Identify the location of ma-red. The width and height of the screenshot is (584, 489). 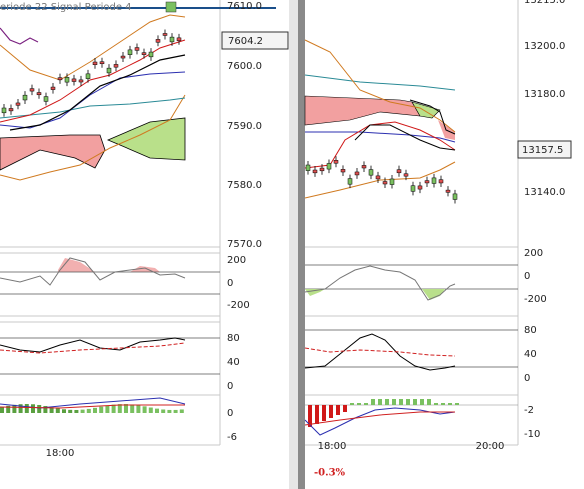
(93, 81).